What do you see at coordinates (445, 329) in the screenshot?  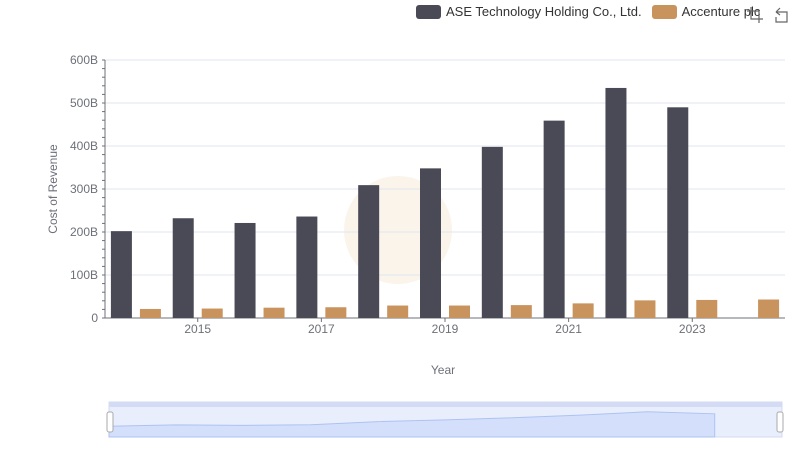 I see `x-tick-label: 2019` at bounding box center [445, 329].